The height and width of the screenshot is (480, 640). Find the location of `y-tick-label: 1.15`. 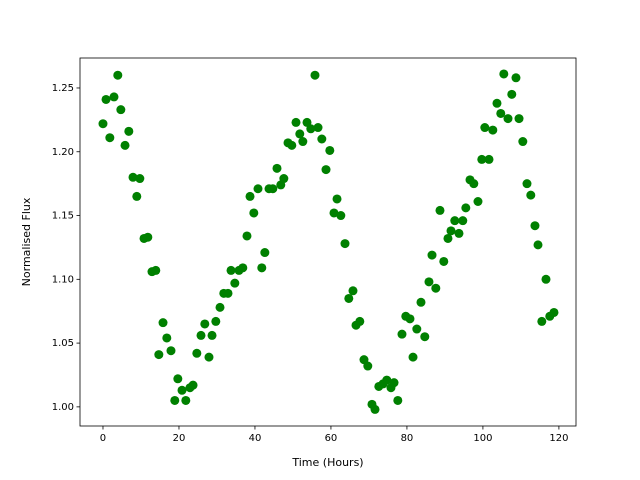

y-tick-label: 1.15 is located at coordinates (63, 216).